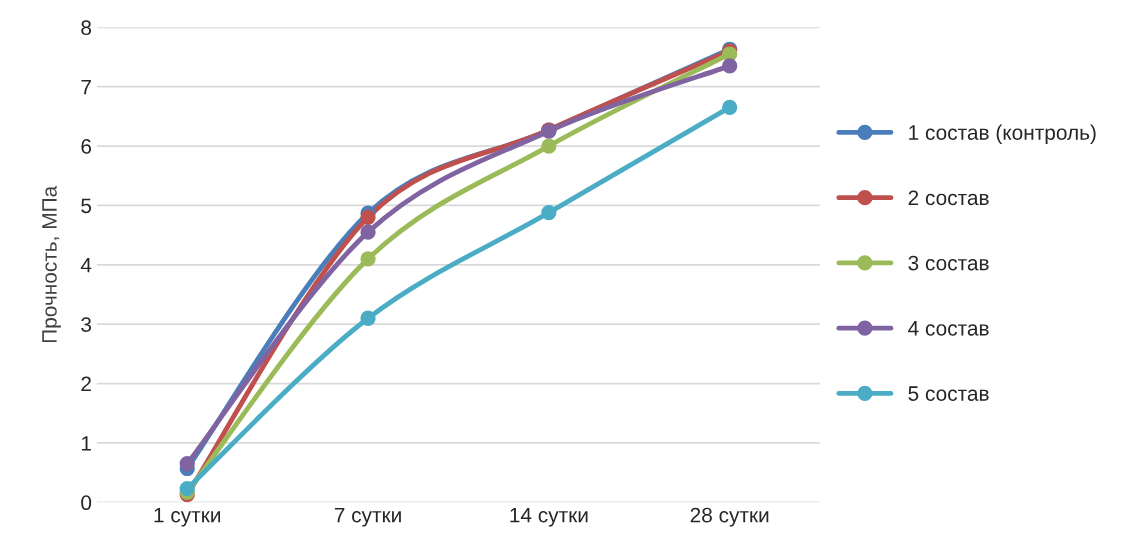  I want to click on y-axis-title: Прочность, МПа, so click(51, 264).